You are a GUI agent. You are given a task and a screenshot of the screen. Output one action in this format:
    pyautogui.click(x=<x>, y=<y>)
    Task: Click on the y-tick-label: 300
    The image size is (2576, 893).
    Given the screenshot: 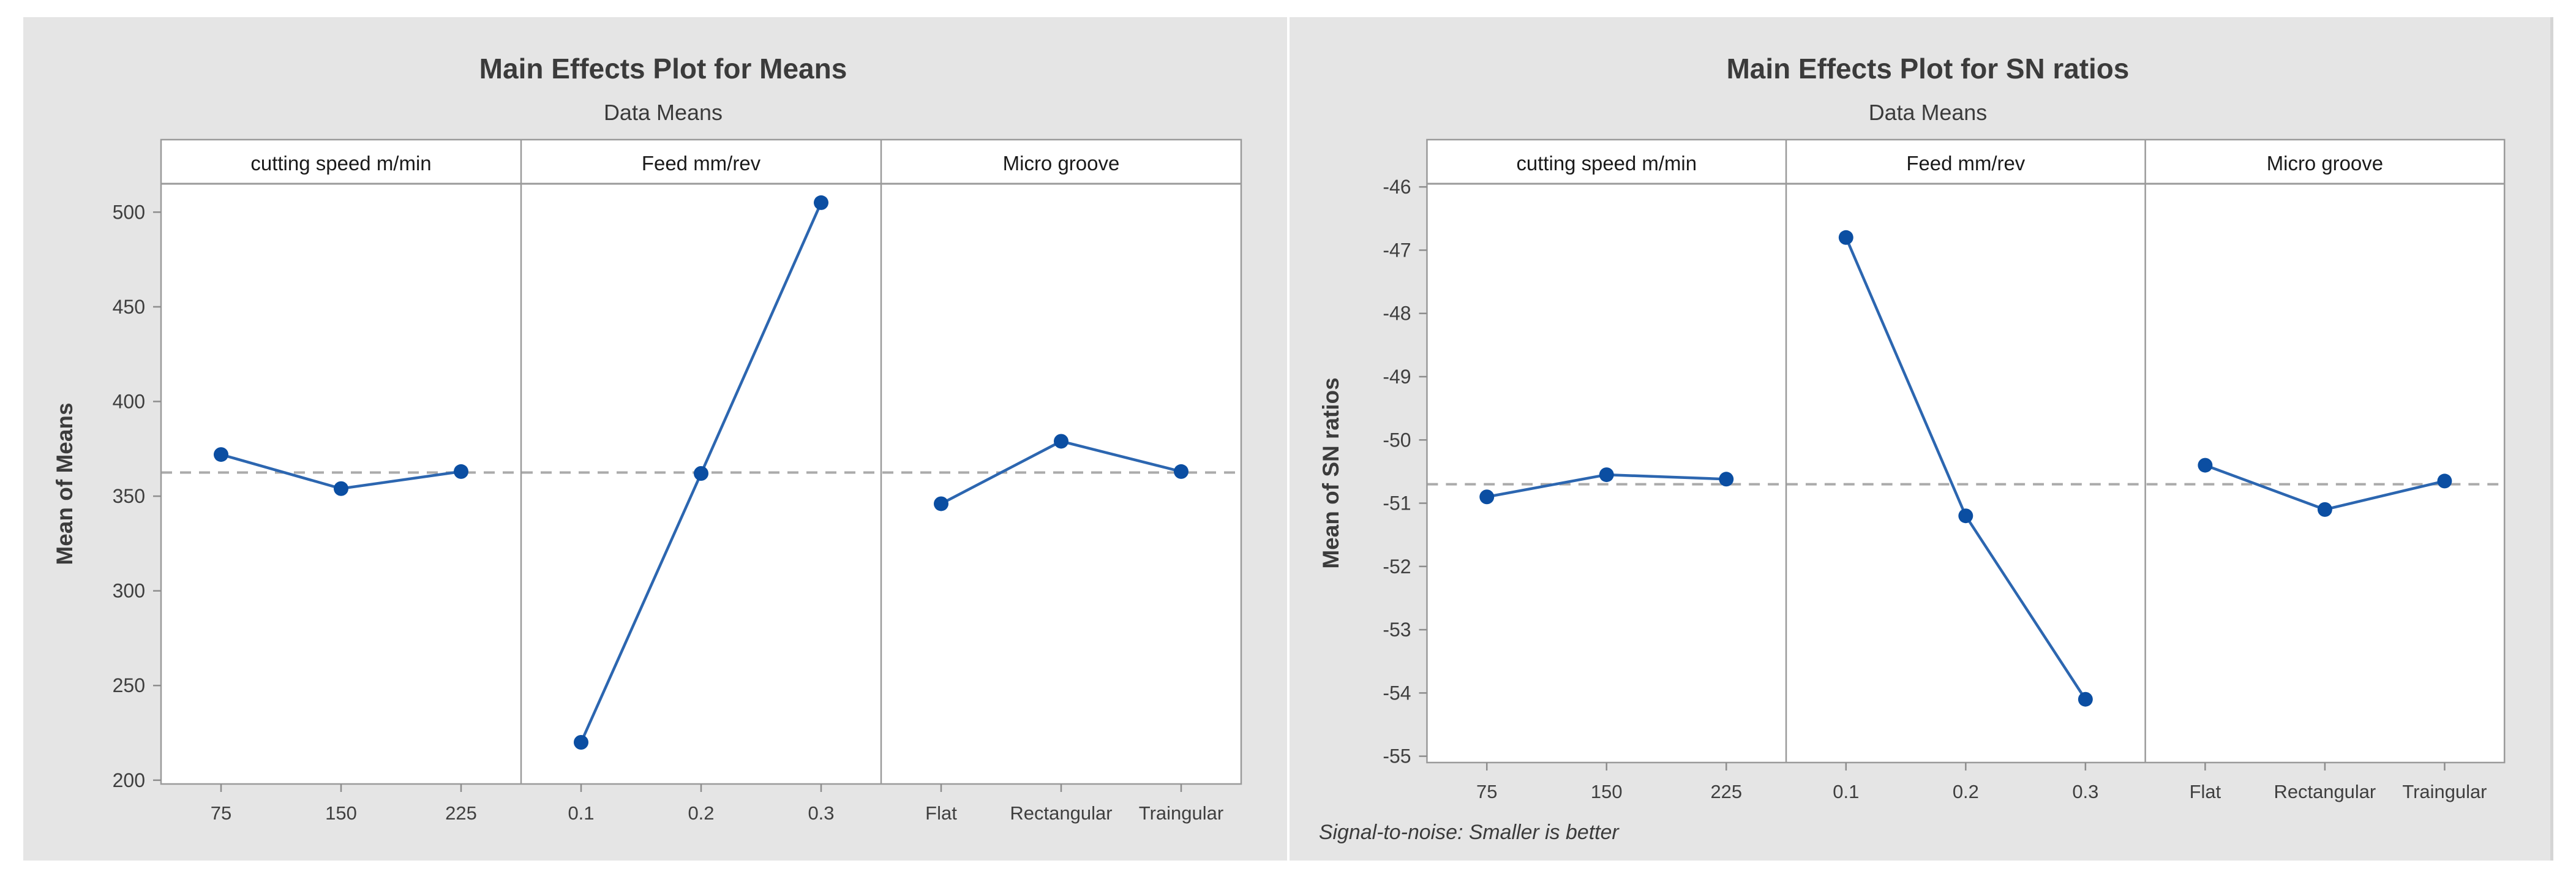 What is the action you would take?
    pyautogui.click(x=129, y=591)
    